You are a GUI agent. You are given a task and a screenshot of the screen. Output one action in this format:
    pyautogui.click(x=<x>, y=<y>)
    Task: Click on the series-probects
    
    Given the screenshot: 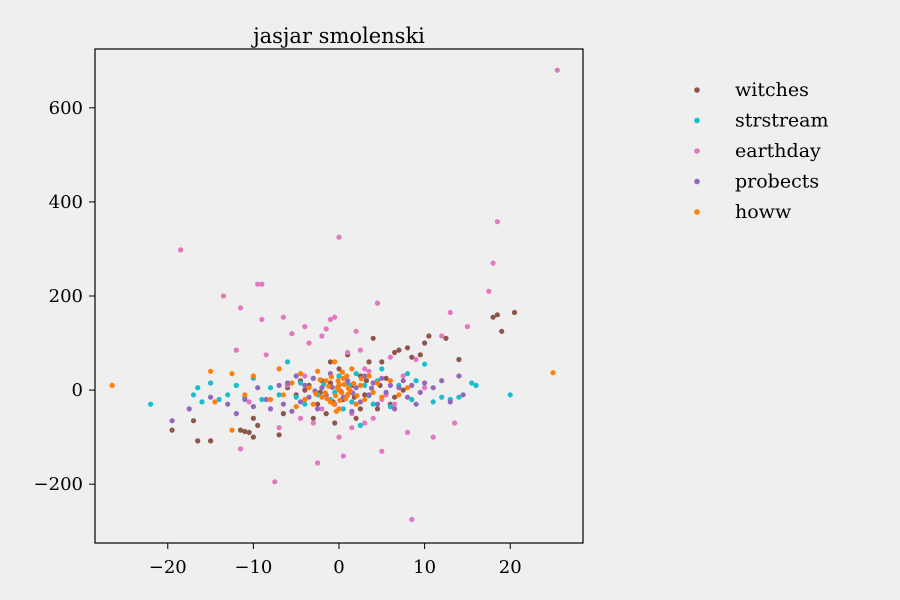 What is the action you would take?
    pyautogui.click(x=317, y=397)
    